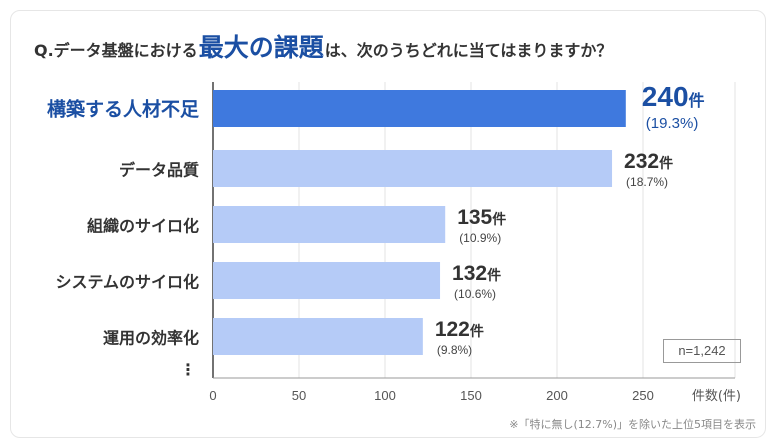  What do you see at coordinates (127, 282) in the screenshot?
I see `category-label: システムのサイロ化` at bounding box center [127, 282].